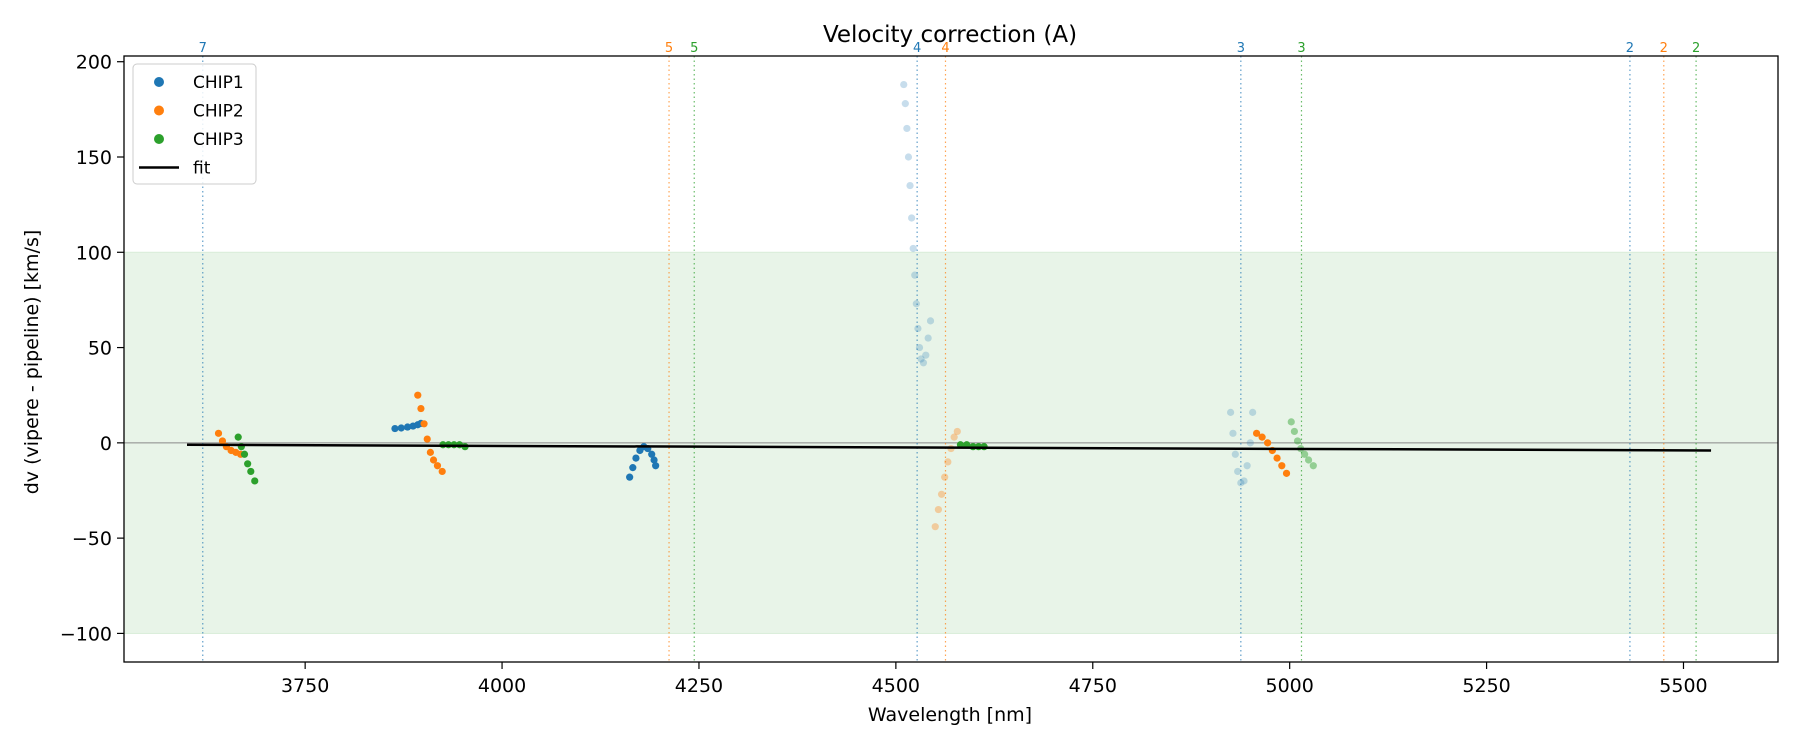 This screenshot has width=1800, height=750. What do you see at coordinates (94, 253) in the screenshot?
I see `y-tick-label: 100` at bounding box center [94, 253].